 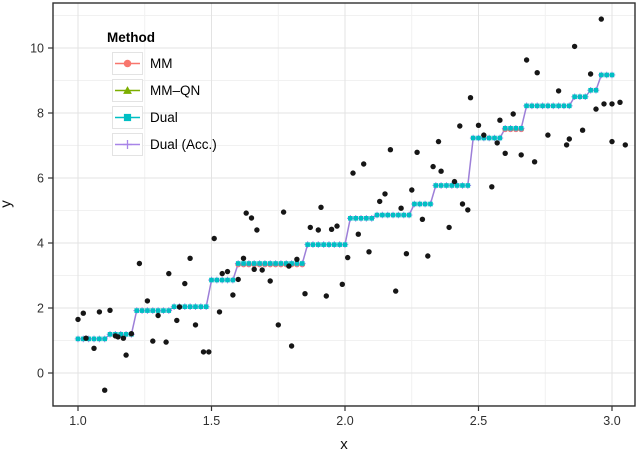 What do you see at coordinates (37, 48) in the screenshot?
I see `y-tick-label: 10` at bounding box center [37, 48].